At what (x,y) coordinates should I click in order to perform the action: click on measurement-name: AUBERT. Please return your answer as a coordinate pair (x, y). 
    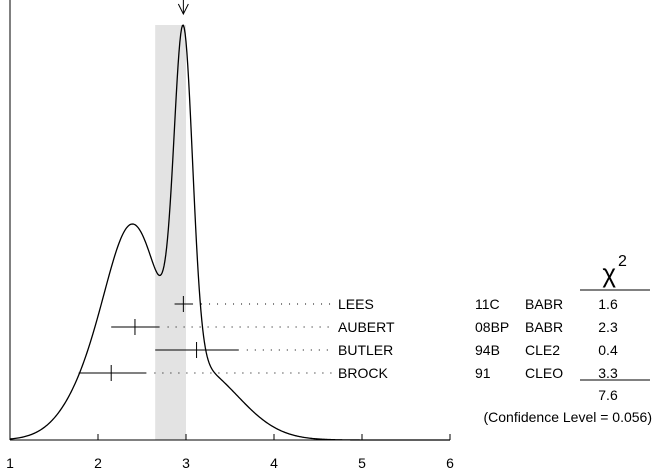
    Looking at the image, I should click on (366, 327).